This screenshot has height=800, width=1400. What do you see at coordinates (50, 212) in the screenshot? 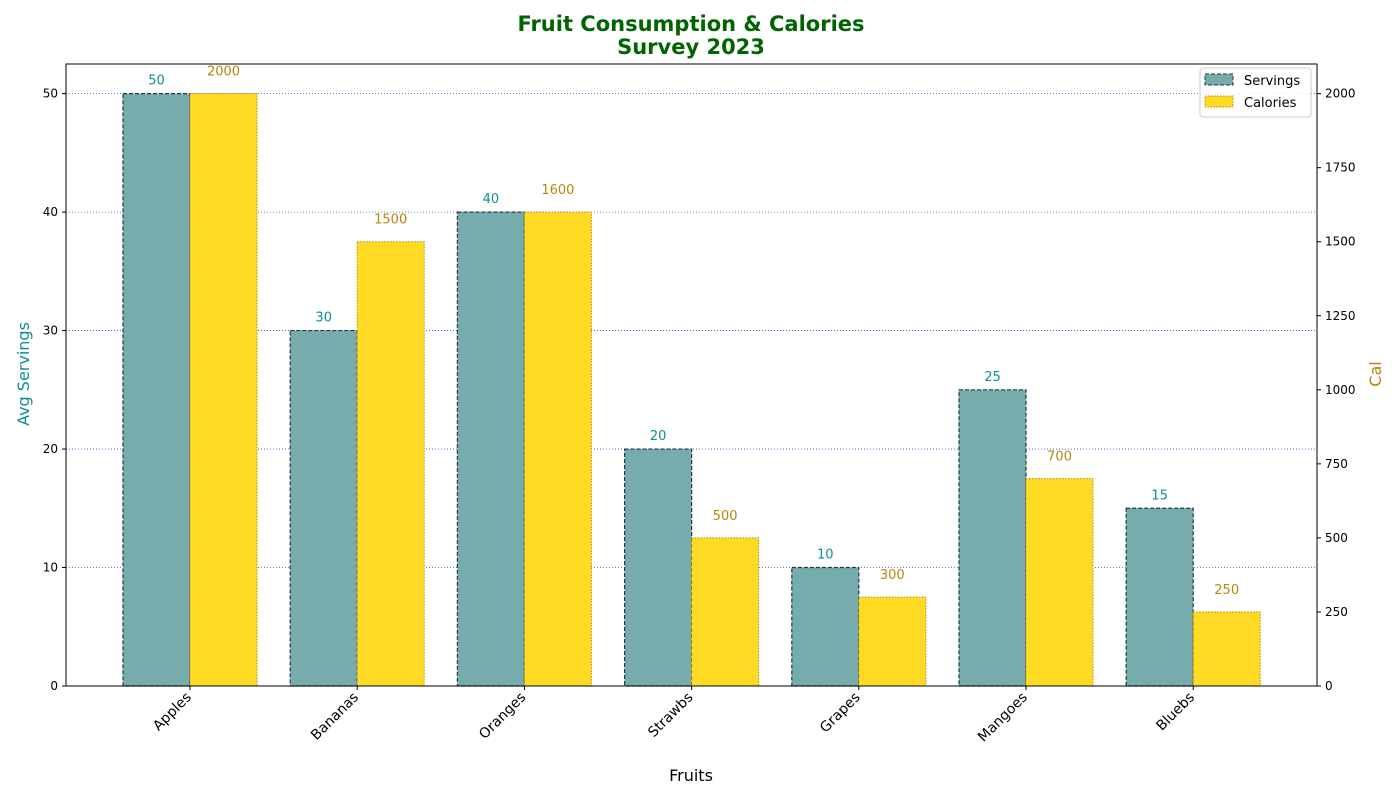
I see `left-y-tick-label: 40` at bounding box center [50, 212].